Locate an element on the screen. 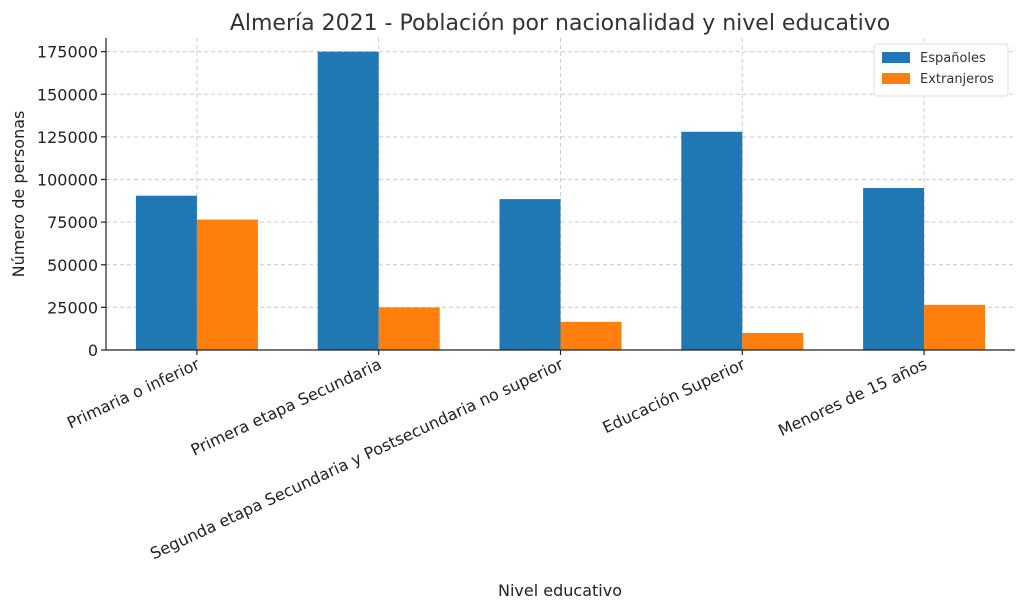 This screenshot has height=610, width=1024. x-tick-label: Menores de 15 años is located at coordinates (852, 397).